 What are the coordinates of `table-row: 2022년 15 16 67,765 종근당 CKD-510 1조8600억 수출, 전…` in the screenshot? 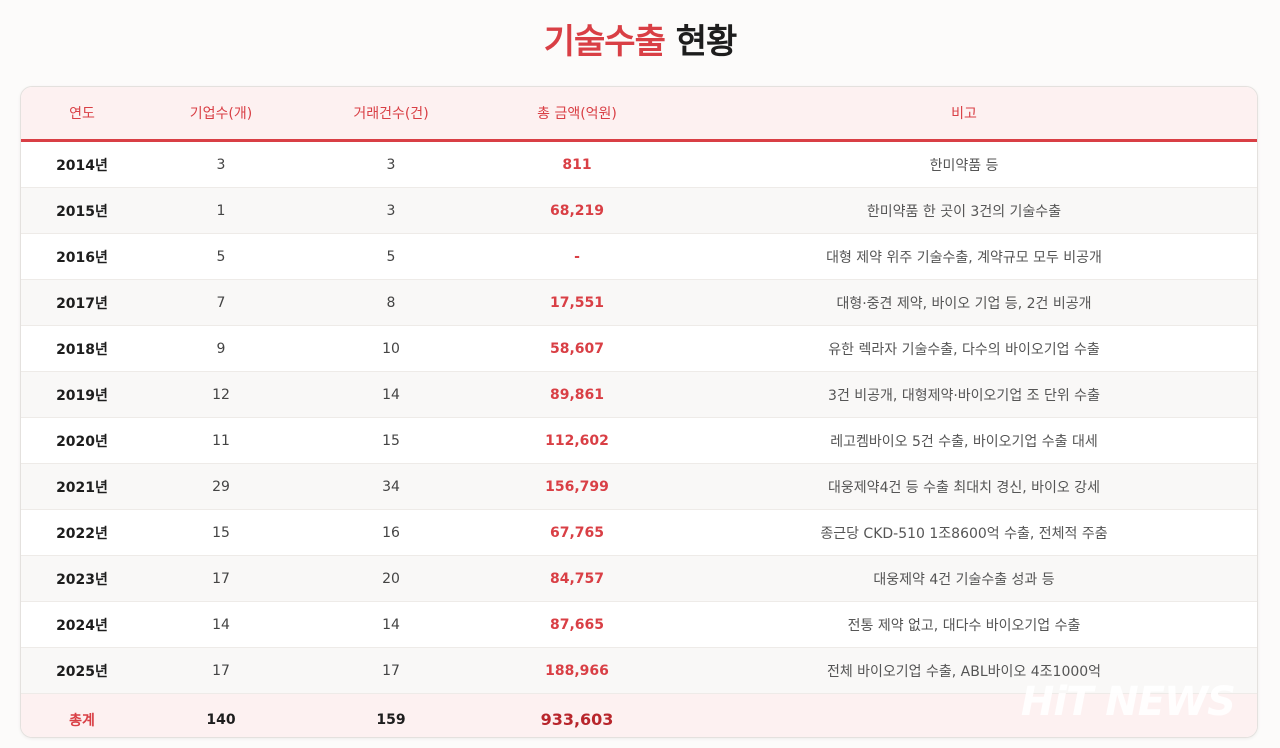 It's located at (639, 532).